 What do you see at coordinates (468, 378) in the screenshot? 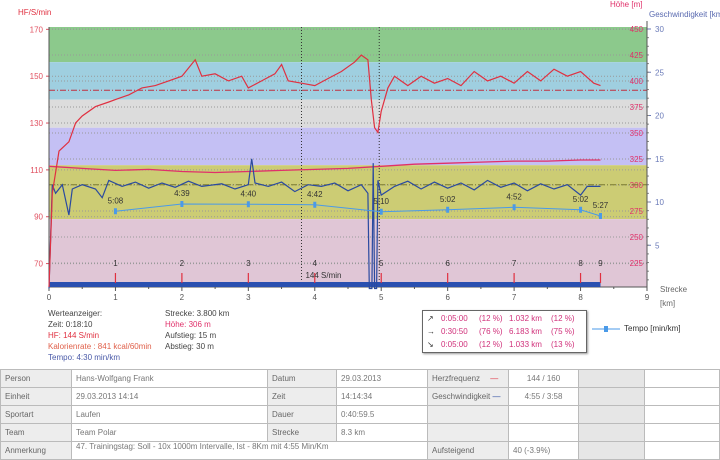
I see `label-hf: Herzfrequenz —` at bounding box center [468, 378].